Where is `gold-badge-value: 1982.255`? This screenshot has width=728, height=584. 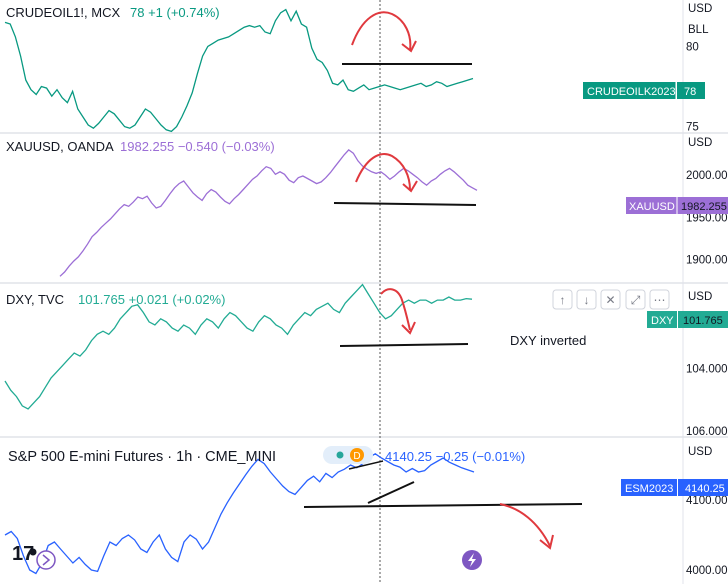 gold-badge-value: 1982.255 is located at coordinates (704, 207).